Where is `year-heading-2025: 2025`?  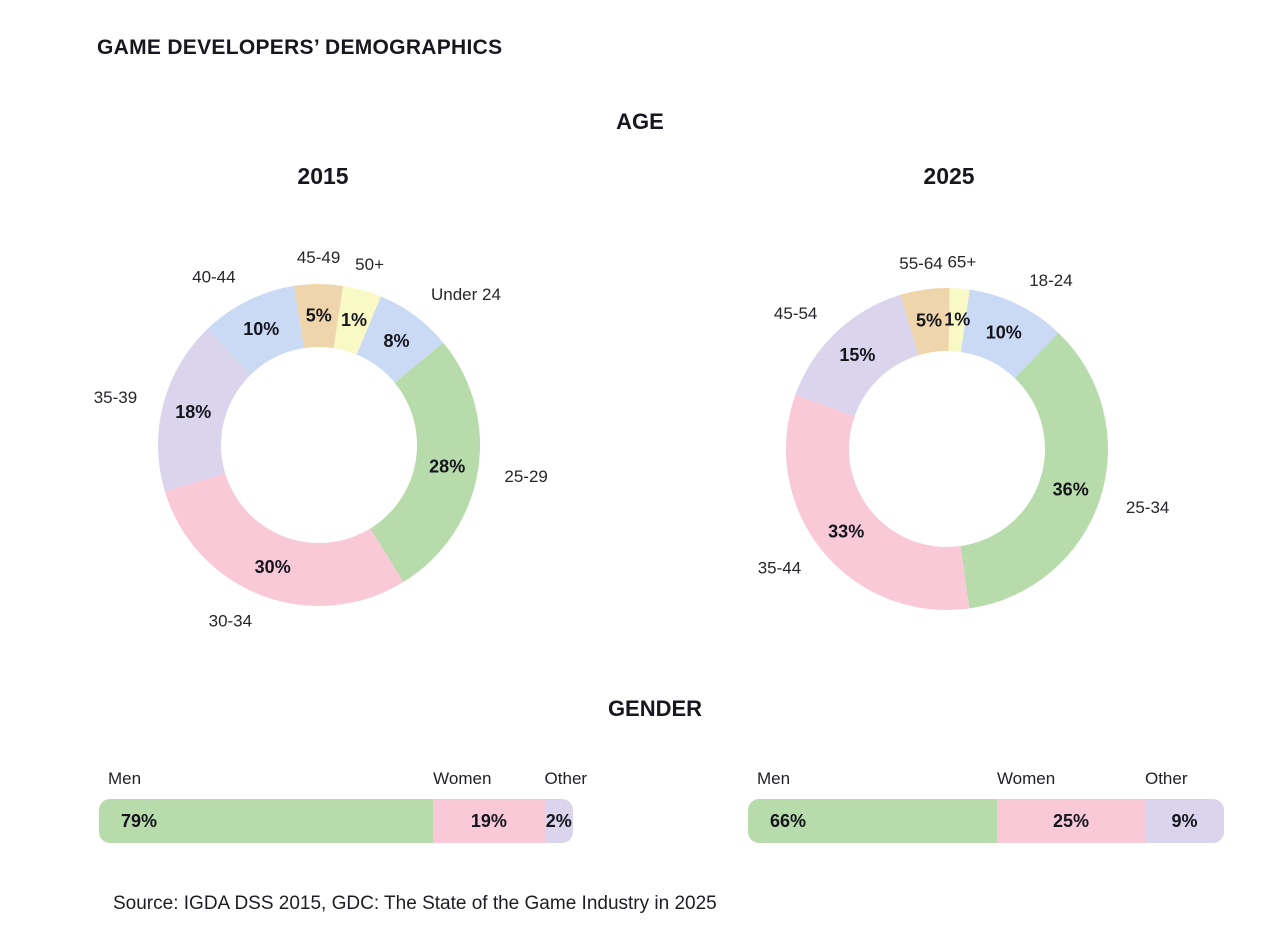 year-heading-2025: 2025 is located at coordinates (949, 176).